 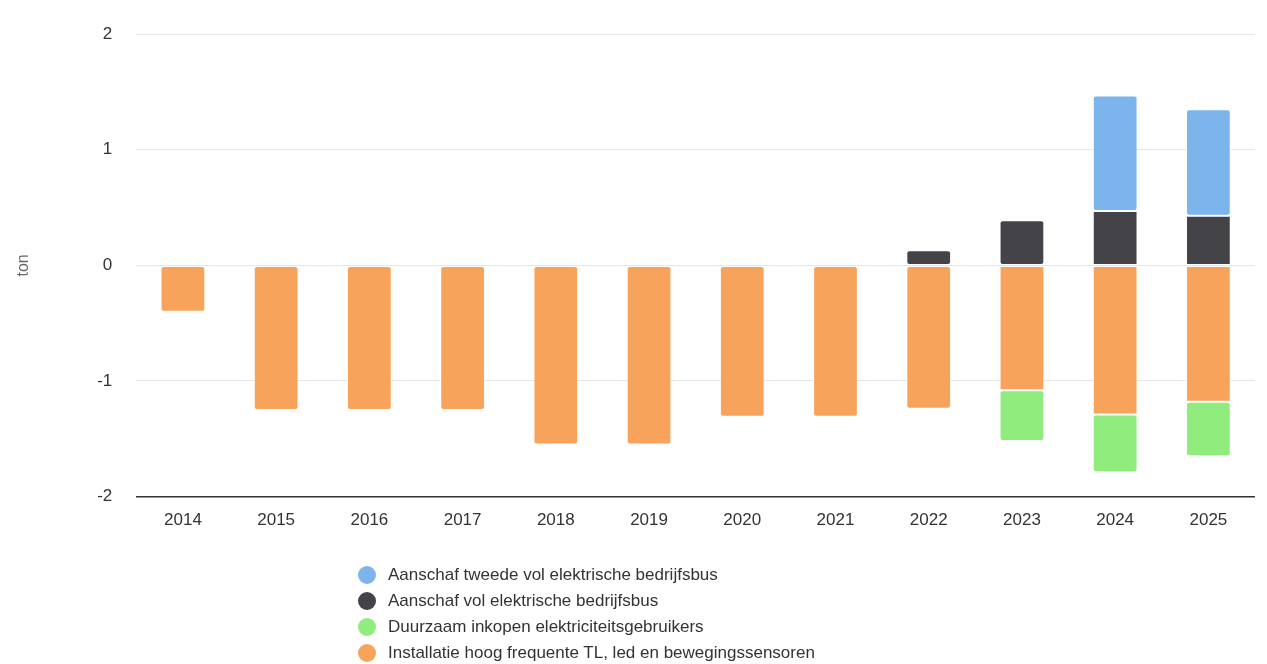 I want to click on x-tick-label: 2017, so click(x=462, y=520).